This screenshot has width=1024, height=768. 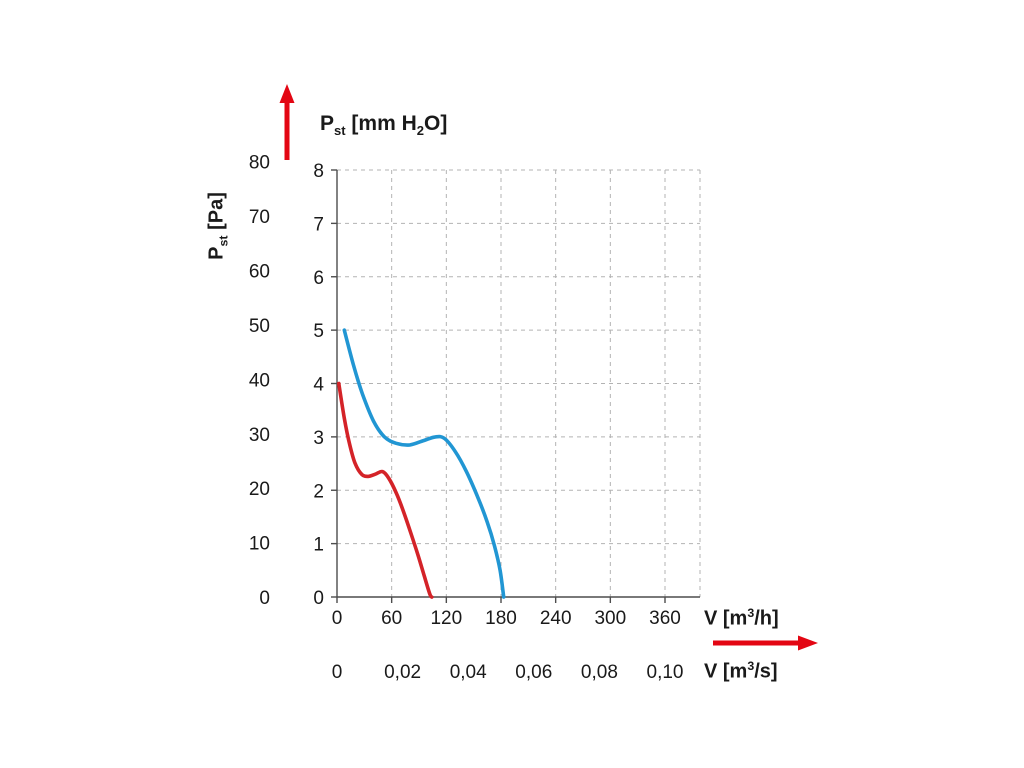 What do you see at coordinates (318, 491) in the screenshot?
I see `y-tick-label-mm: 2` at bounding box center [318, 491].